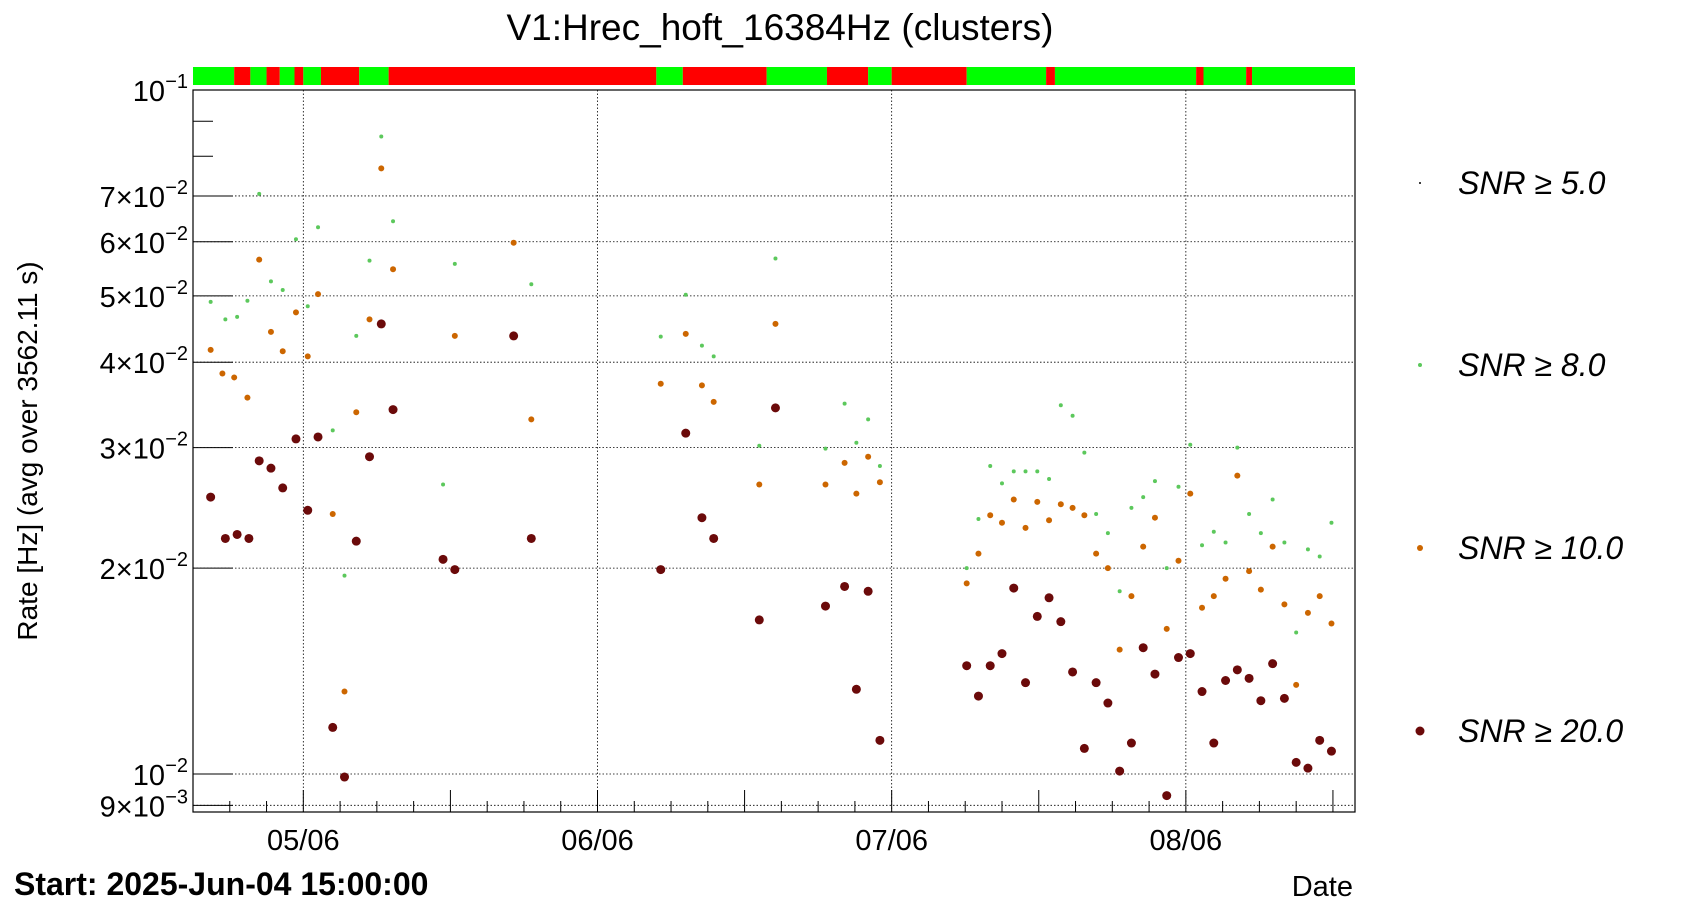  I want to click on y-tick-exponent-0: −1, so click(176, 82).